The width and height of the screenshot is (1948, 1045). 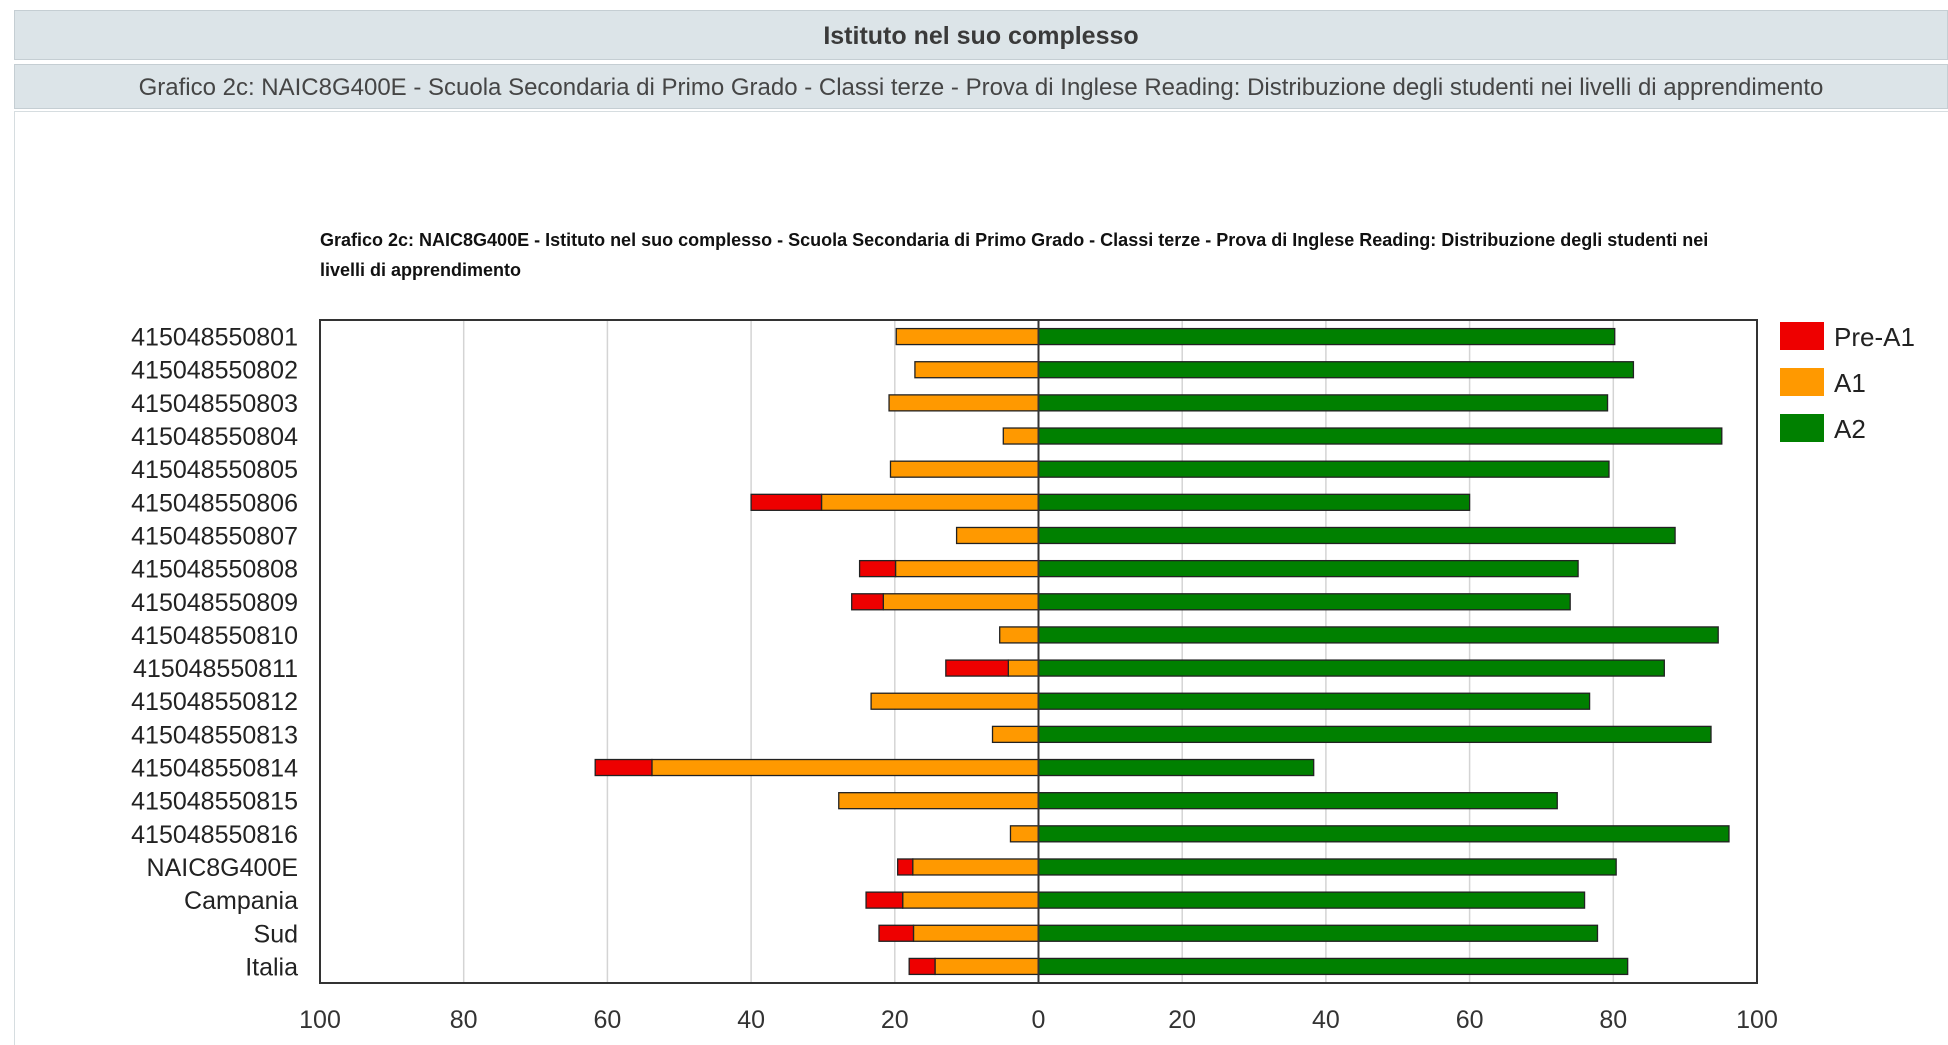 I want to click on category-label: 415048550809, so click(x=214, y=603).